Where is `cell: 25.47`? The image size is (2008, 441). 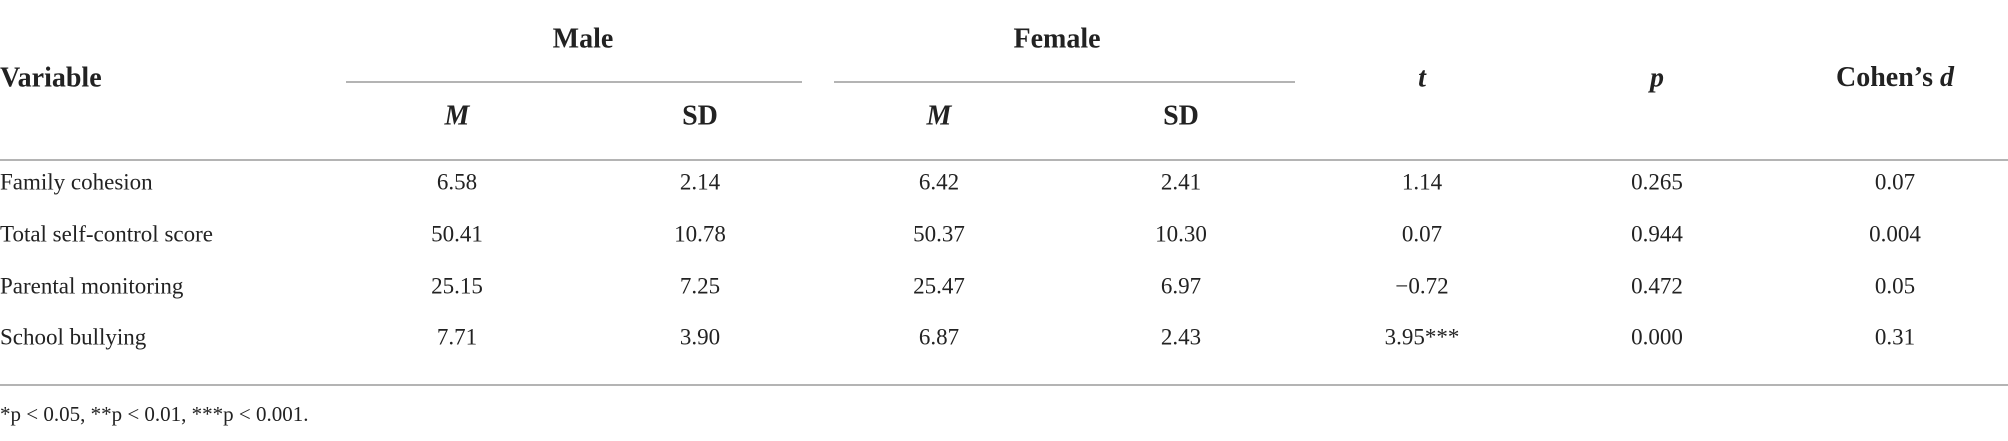
cell: 25.47 is located at coordinates (939, 285).